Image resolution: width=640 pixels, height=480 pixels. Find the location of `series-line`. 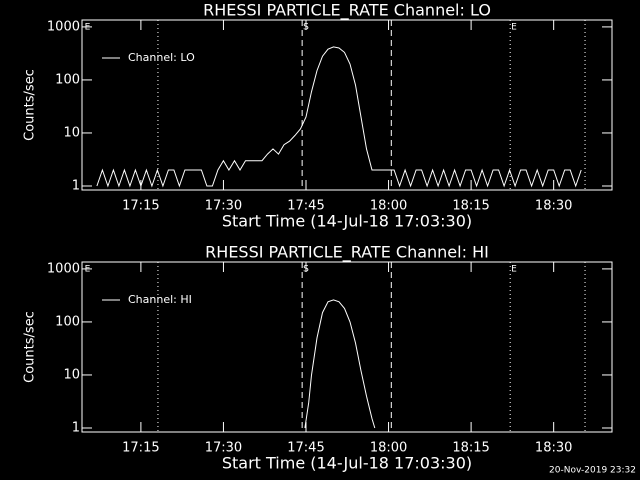

series-line is located at coordinates (340, 364).